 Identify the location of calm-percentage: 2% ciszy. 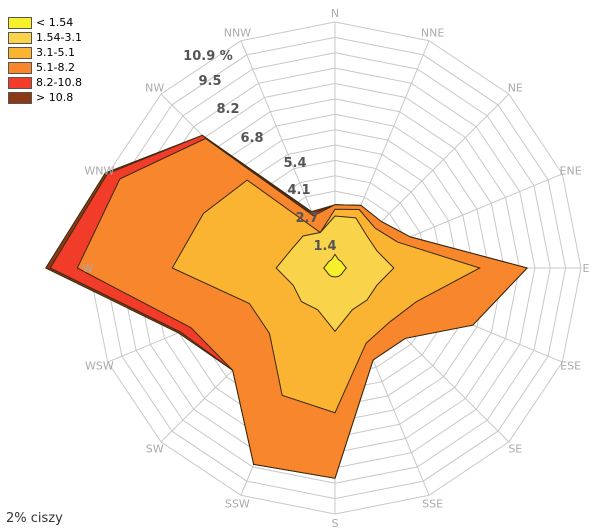
(34, 518).